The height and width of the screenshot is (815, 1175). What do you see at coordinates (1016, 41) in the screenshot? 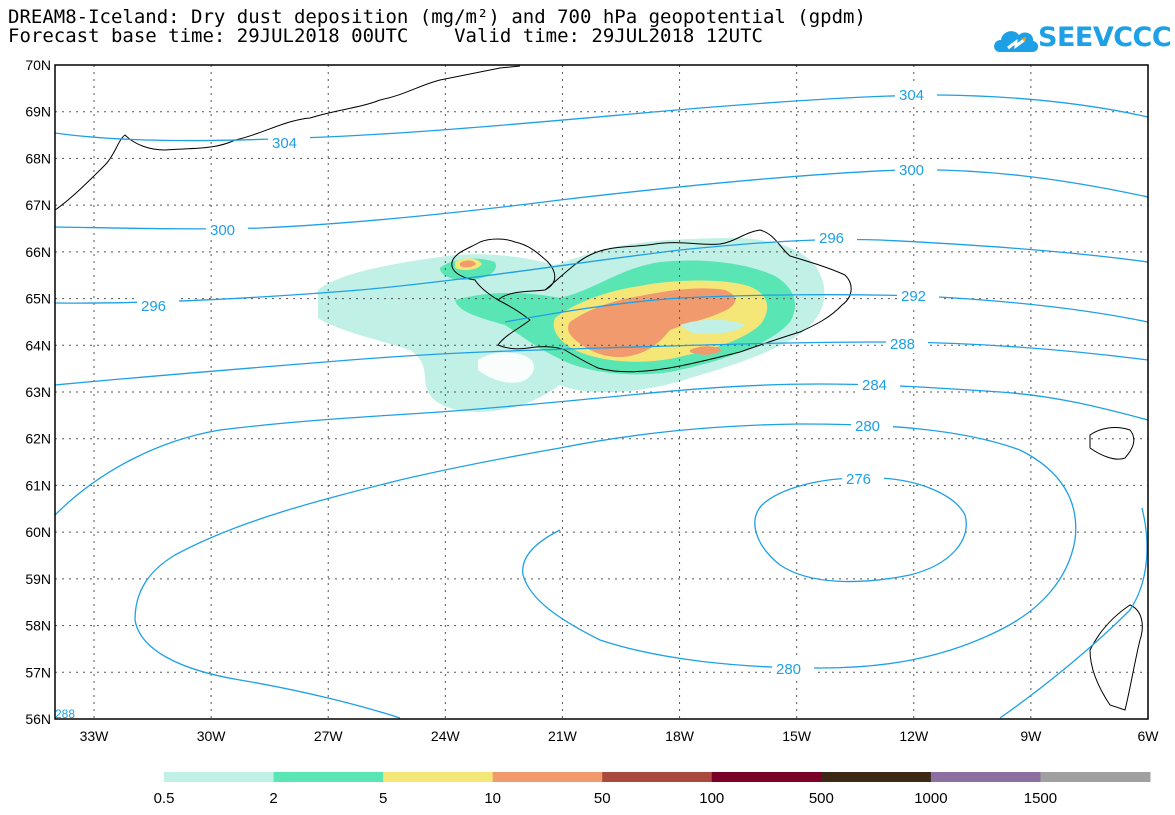
I see `cloud-icon` at bounding box center [1016, 41].